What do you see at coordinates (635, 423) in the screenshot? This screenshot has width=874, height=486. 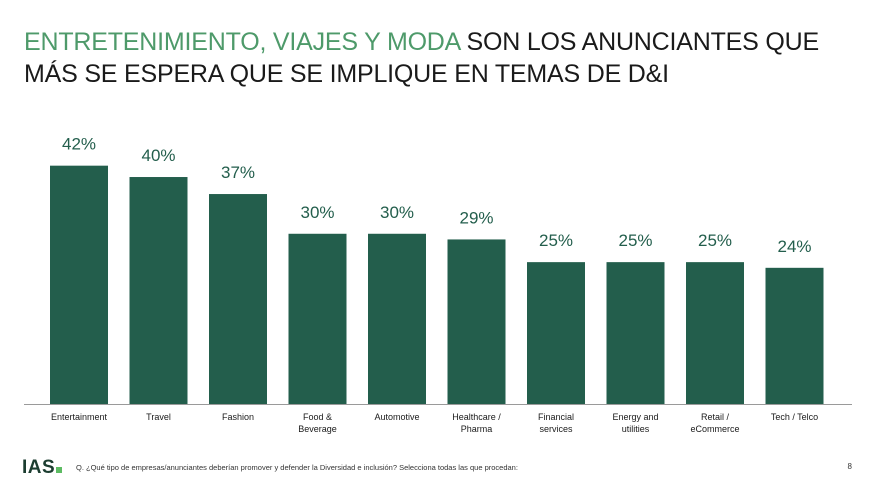 I see `category-label: Energy and utilities` at bounding box center [635, 423].